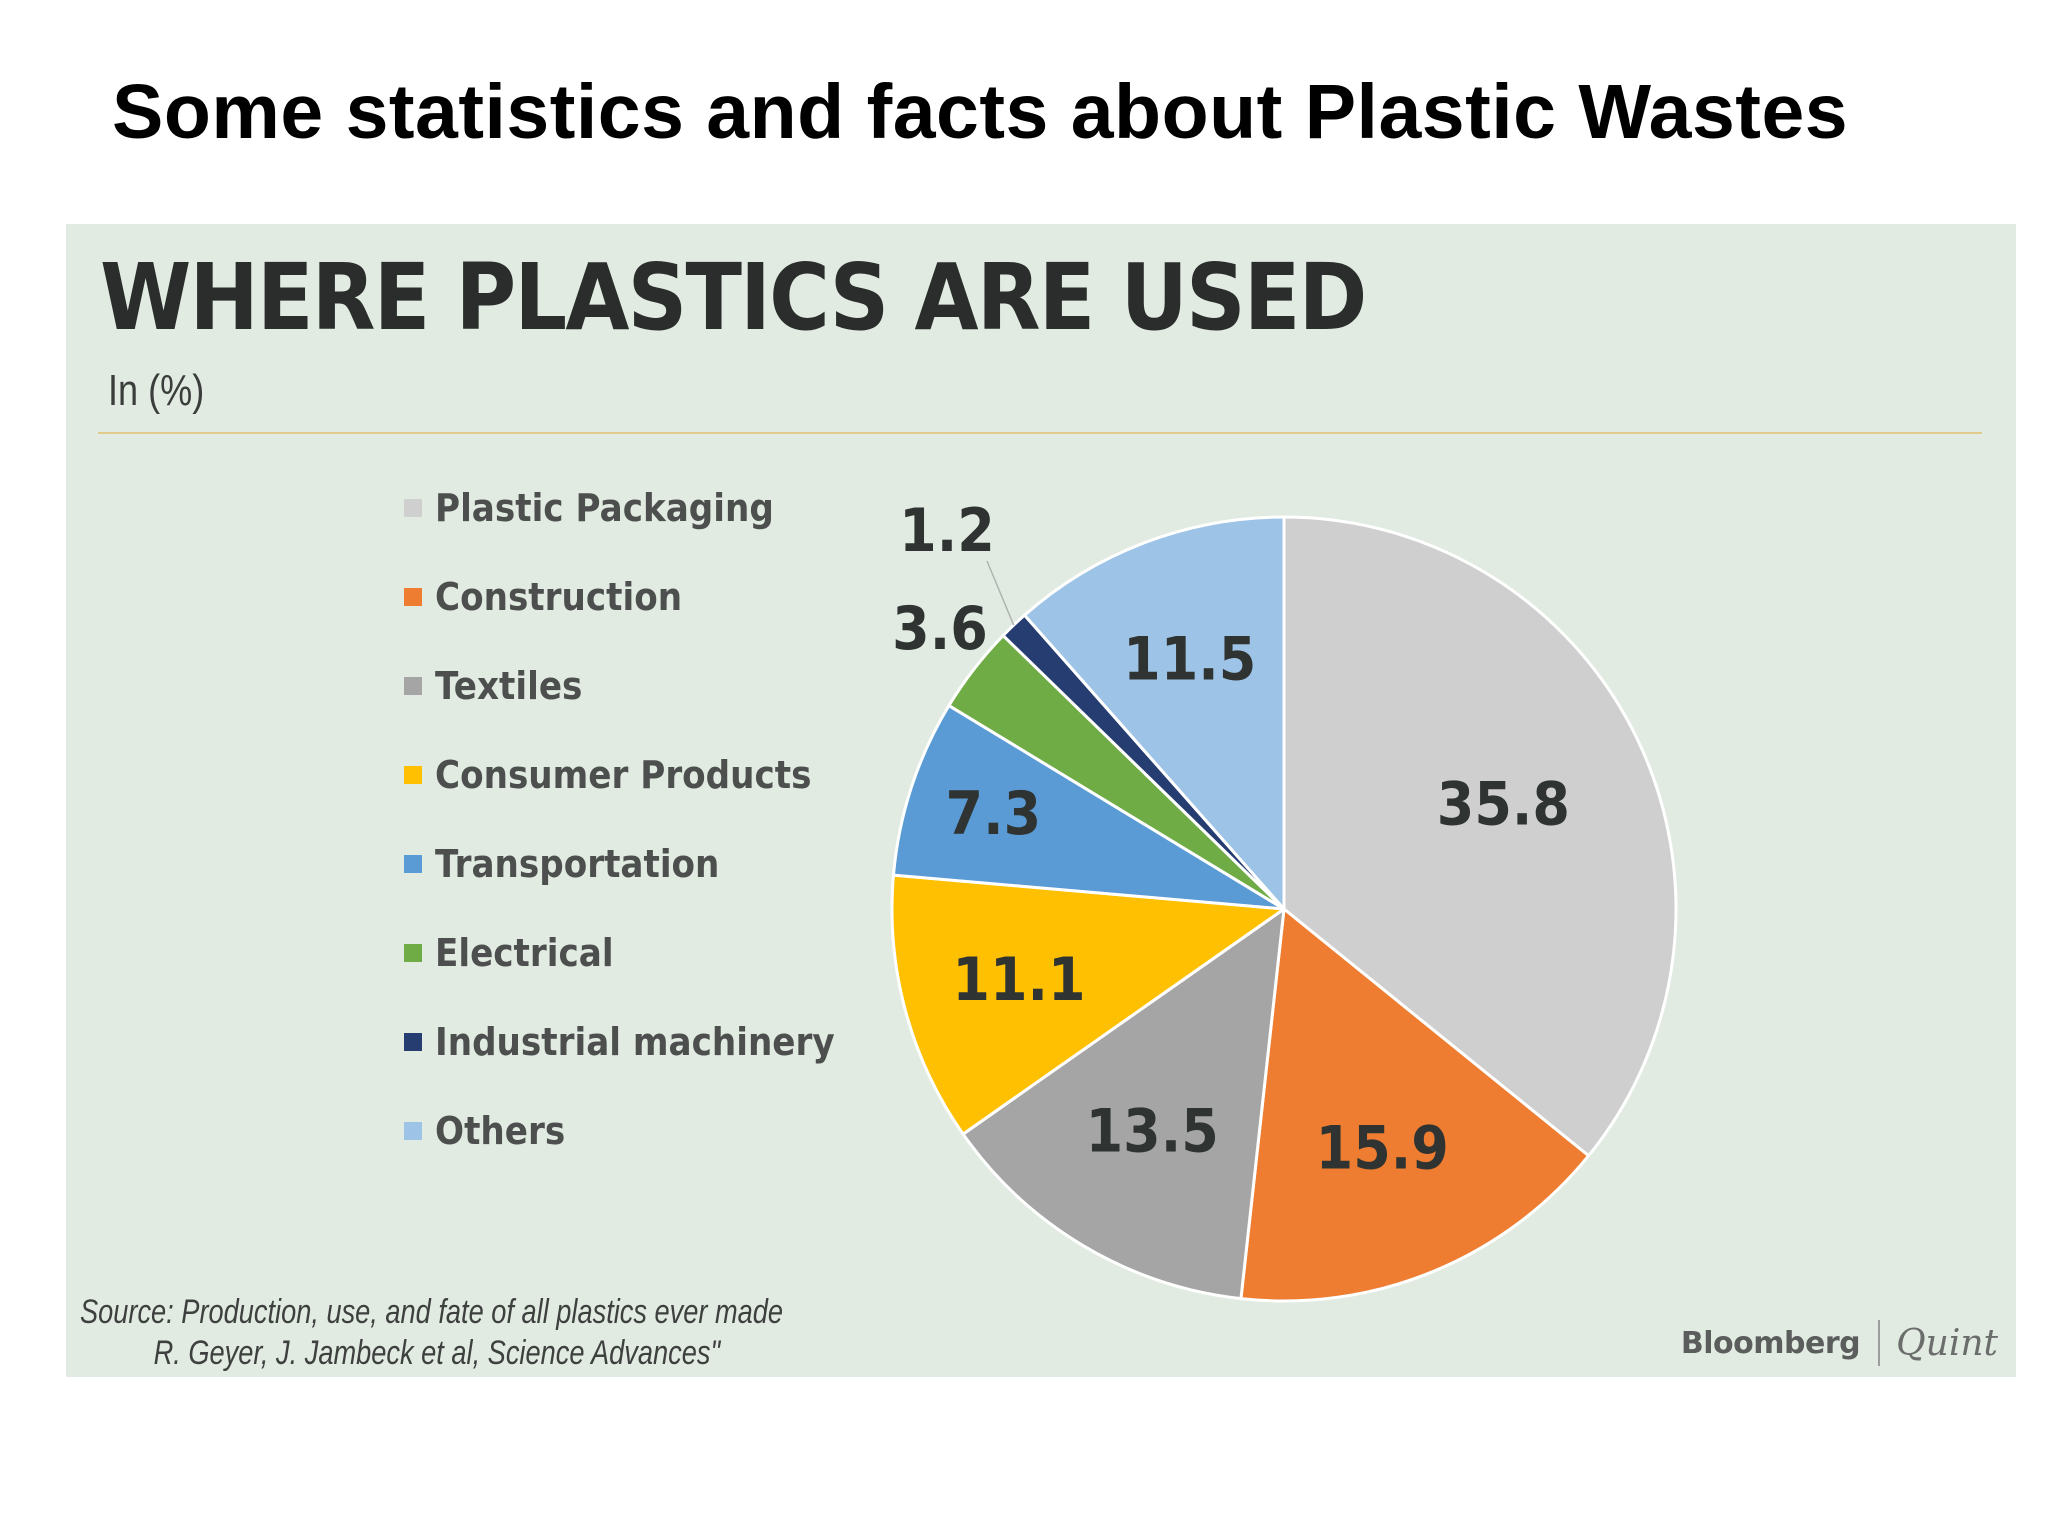 The width and height of the screenshot is (2048, 1536). I want to click on title-divider, so click(1040, 433).